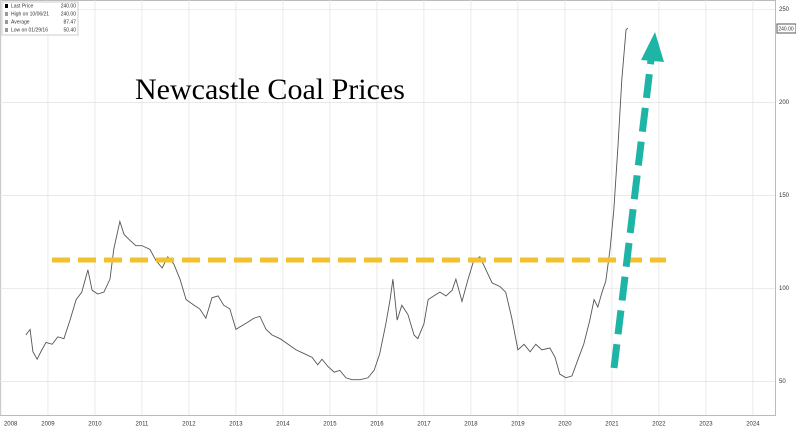 This screenshot has width=796, height=434. Describe the element at coordinates (612, 425) in the screenshot. I see `x-tick-label: 2021` at that location.